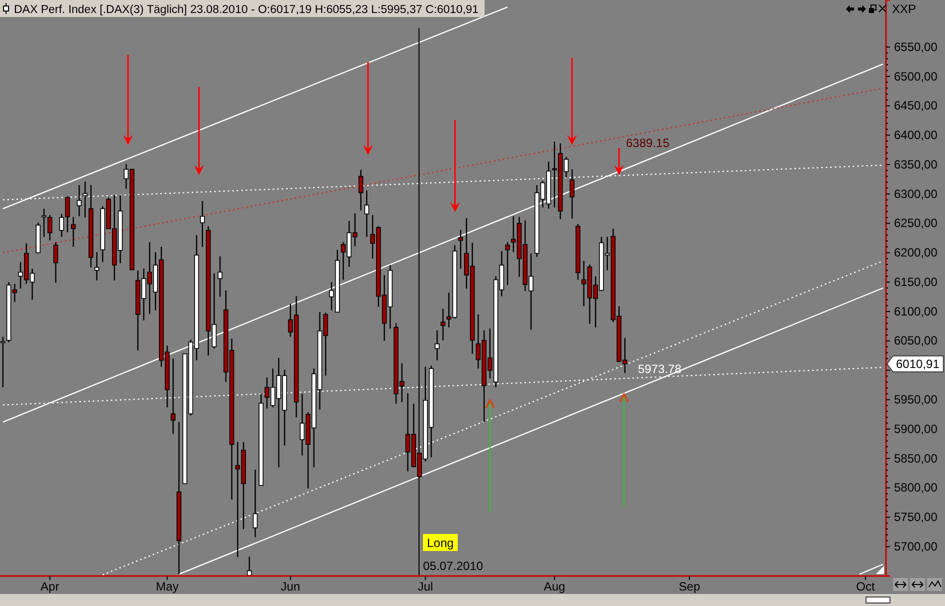 This screenshot has width=945, height=606. I want to click on y-tick-label: 6200,00, so click(916, 253).